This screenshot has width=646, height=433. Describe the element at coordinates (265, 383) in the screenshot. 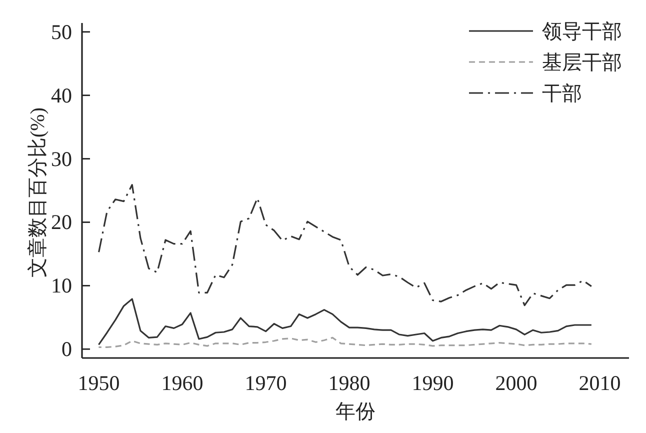

I see `x-tick-label: 1970` at that location.